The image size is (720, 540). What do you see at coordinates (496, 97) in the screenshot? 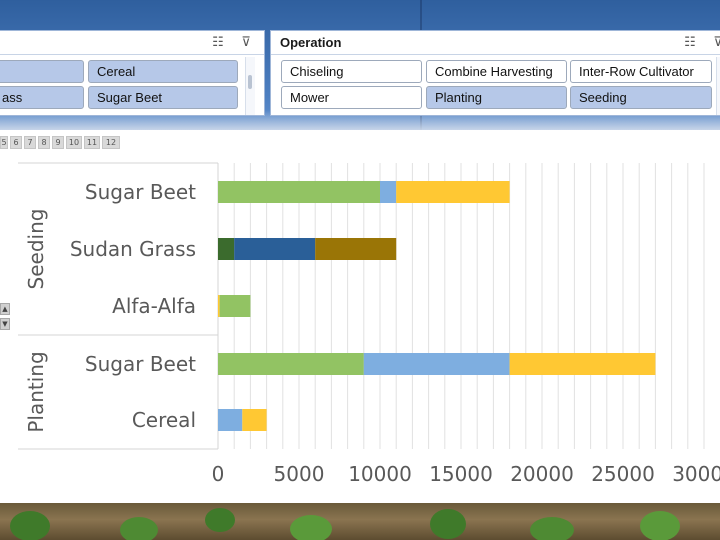
I see `operation-tile-planting: Planting` at bounding box center [496, 97].